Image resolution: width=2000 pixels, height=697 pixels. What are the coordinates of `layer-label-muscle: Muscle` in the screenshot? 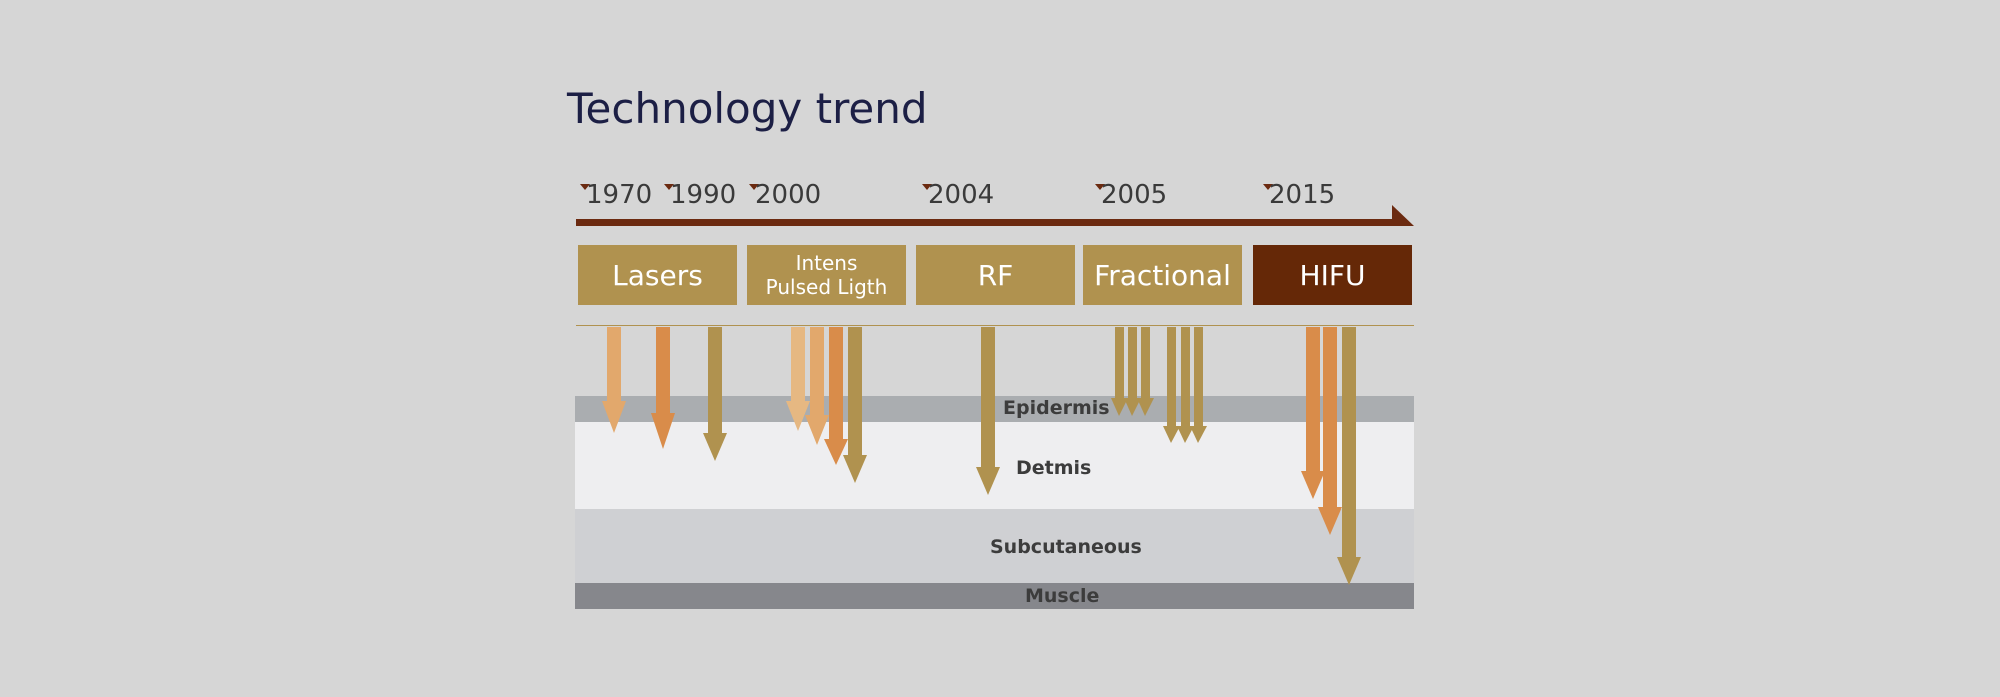 It's located at (1062, 596).